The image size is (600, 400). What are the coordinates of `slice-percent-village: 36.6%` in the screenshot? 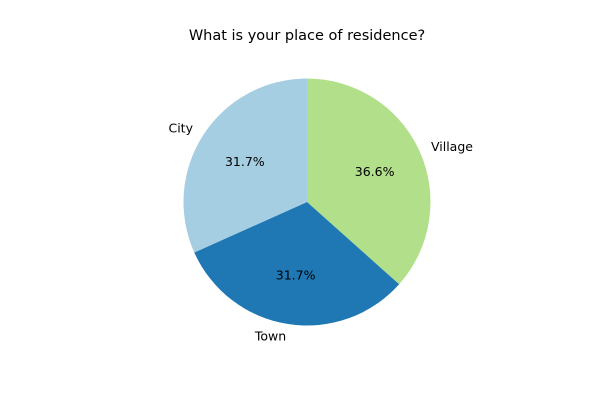 It's located at (375, 171).